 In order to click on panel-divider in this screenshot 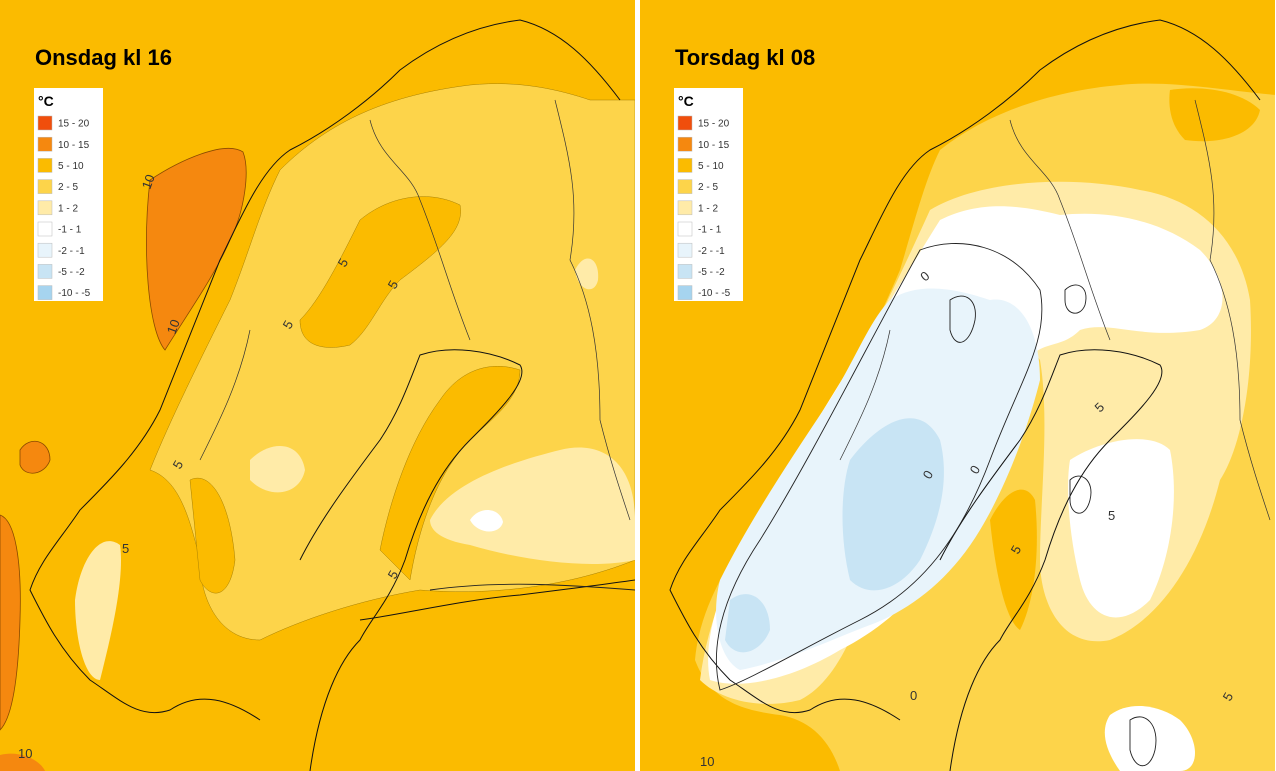, I will do `click(637, 385)`.